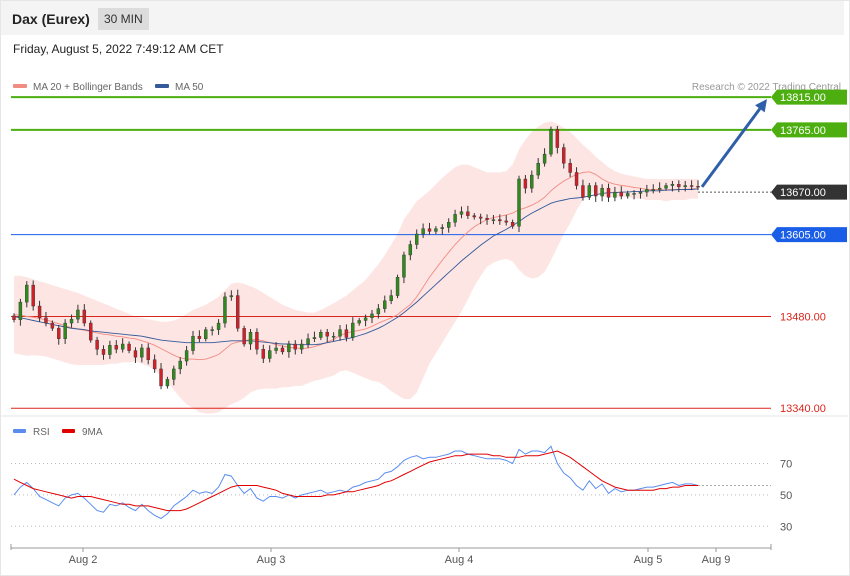 The image size is (850, 576). I want to click on interval-button: 30 MIN, so click(123, 19).